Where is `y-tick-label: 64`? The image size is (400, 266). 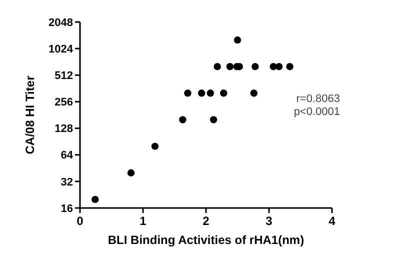
y-tick-label: 64 is located at coordinates (67, 156).